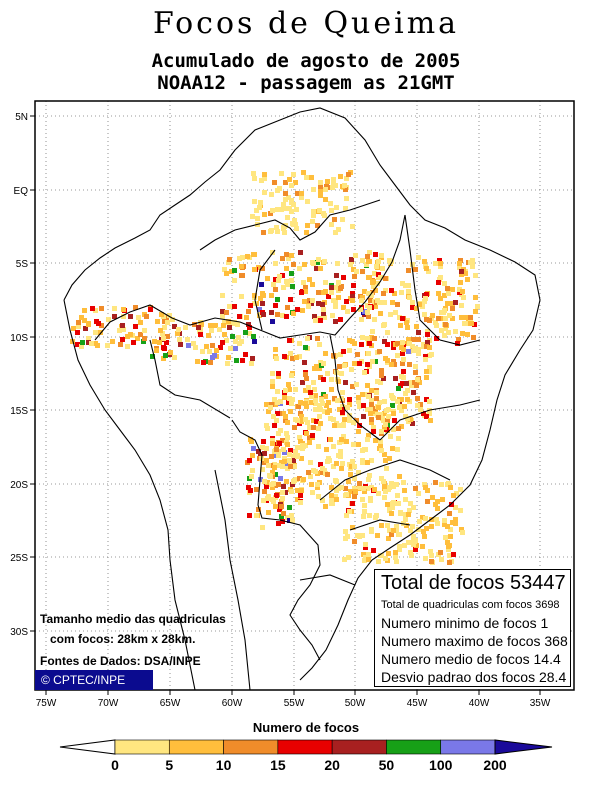 Image resolution: width=612 pixels, height=792 pixels. I want to click on legend-tick-label: 15, so click(278, 765).